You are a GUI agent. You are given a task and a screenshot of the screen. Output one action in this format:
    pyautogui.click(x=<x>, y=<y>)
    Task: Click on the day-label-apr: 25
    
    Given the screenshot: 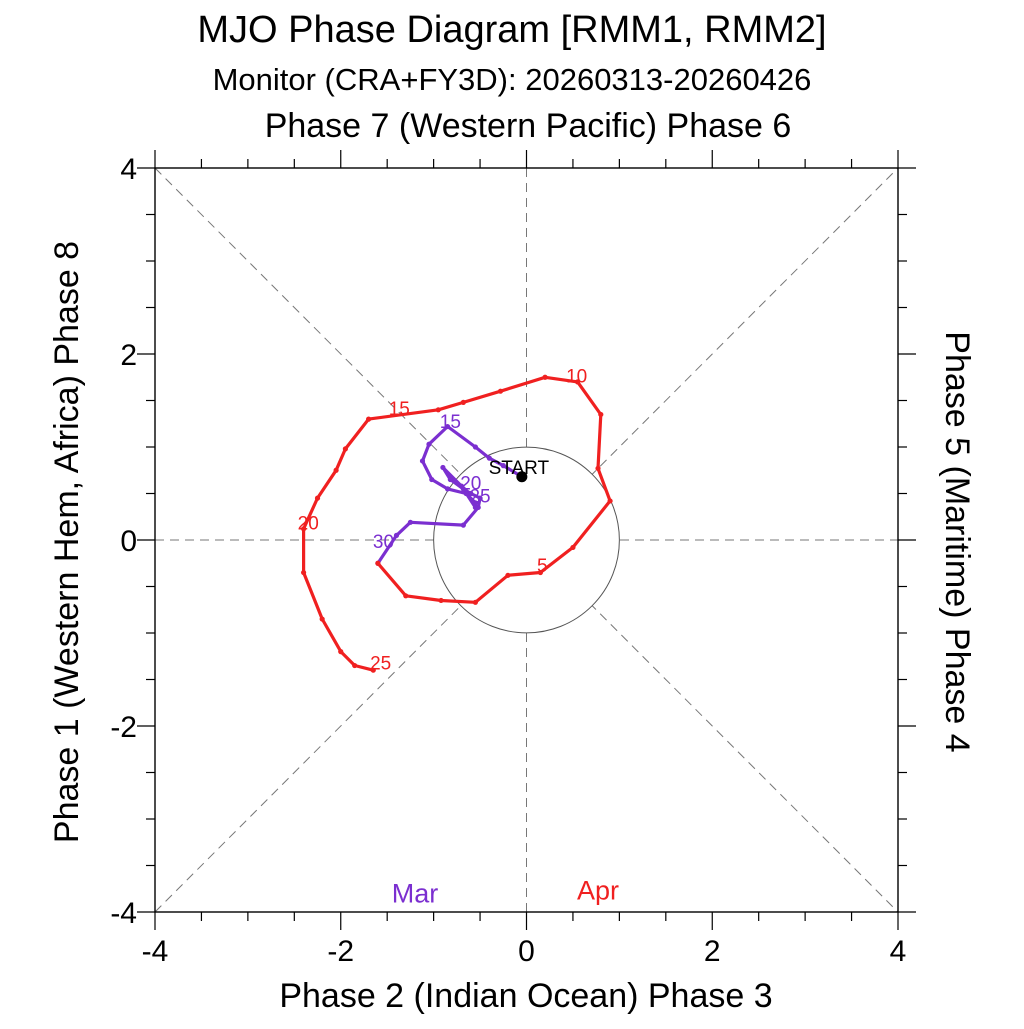 What is the action you would take?
    pyautogui.click(x=380, y=664)
    